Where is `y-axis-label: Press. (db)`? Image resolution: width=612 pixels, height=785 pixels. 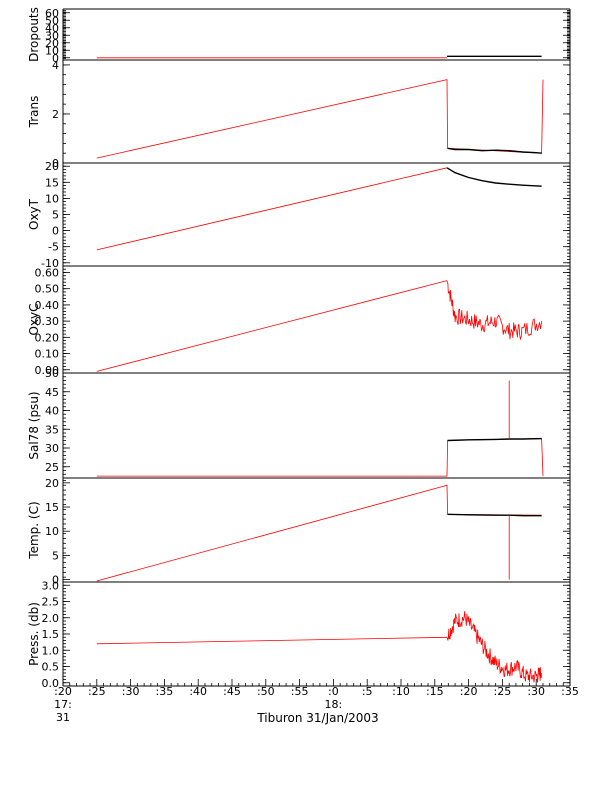 y-axis-label: Press. (db) is located at coordinates (34, 634).